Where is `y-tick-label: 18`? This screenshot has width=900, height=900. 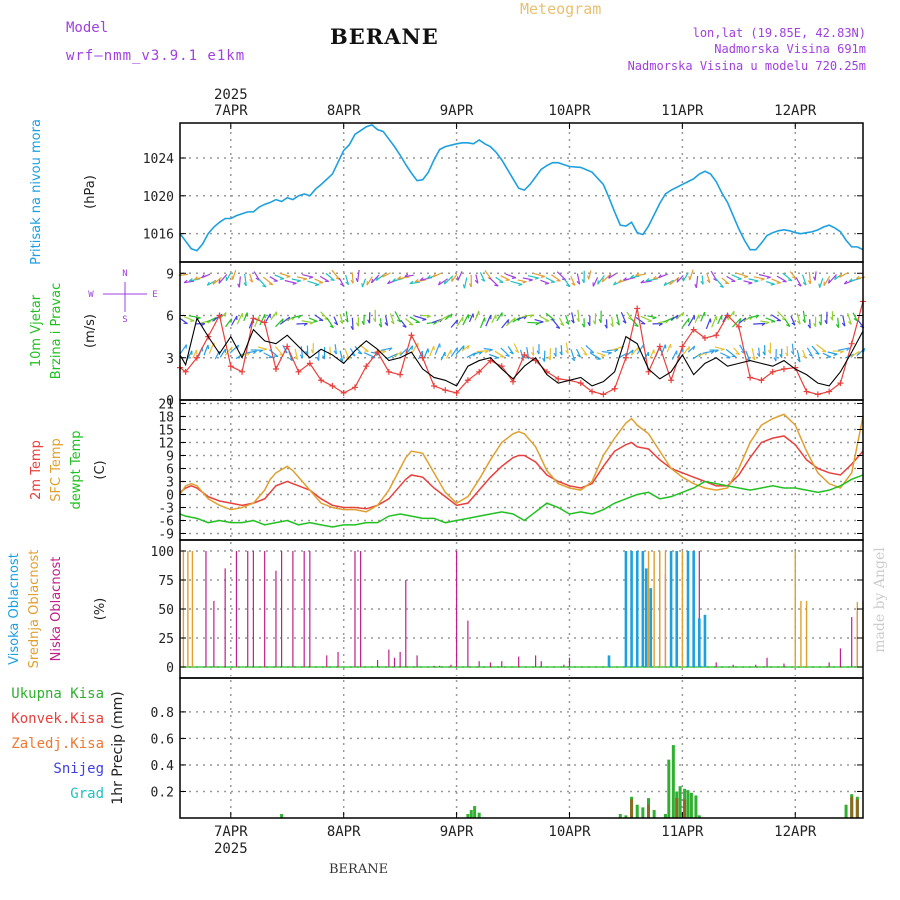
y-tick-label: 18 is located at coordinates (166, 417).